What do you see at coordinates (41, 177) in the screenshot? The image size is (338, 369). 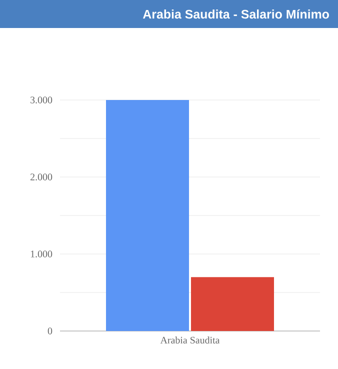 I see `y-tick-label: 2.000` at bounding box center [41, 177].